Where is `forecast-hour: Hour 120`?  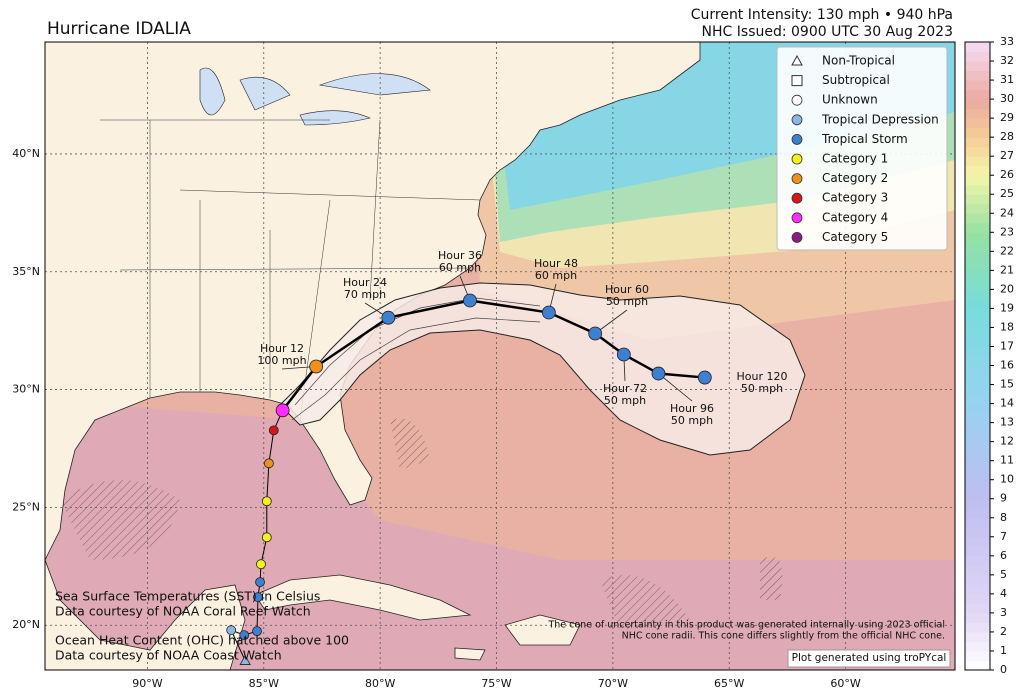
forecast-hour: Hour 120 is located at coordinates (762, 376).